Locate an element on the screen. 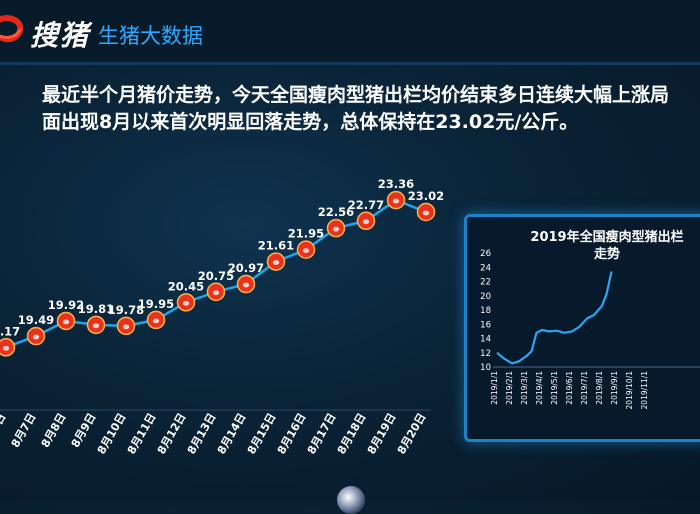  x-tick-label: 8月8日 is located at coordinates (54, 430).